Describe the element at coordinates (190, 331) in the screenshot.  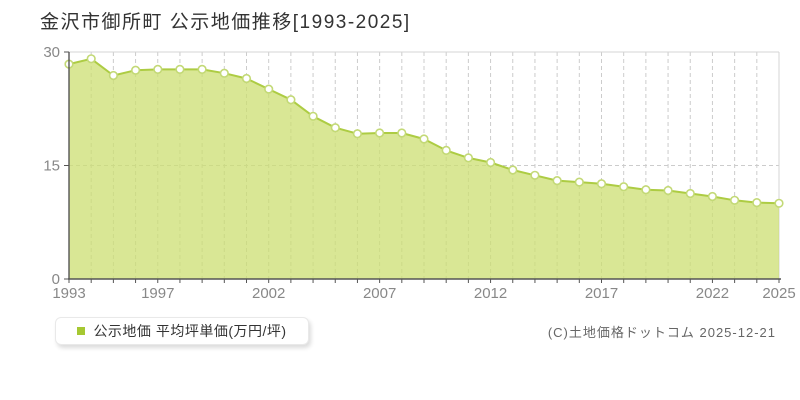
I see `legend-series-label: 公示地価 平均坪単価(万円/坪)` at that location.